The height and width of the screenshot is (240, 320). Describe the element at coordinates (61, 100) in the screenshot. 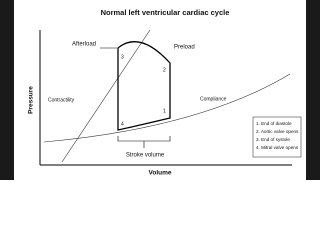

I see `contractility-label: Contractility` at that location.